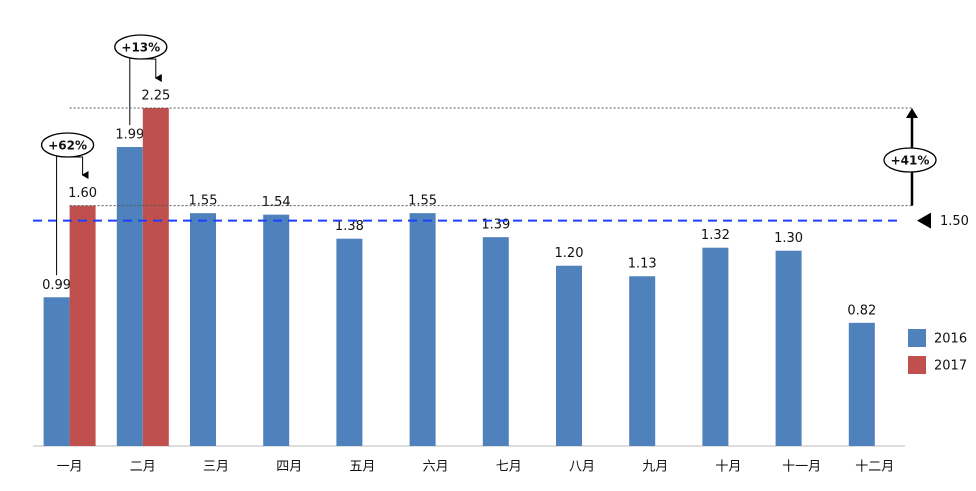  What do you see at coordinates (216, 467) in the screenshot?
I see `x-tick-label: 三月` at bounding box center [216, 467].